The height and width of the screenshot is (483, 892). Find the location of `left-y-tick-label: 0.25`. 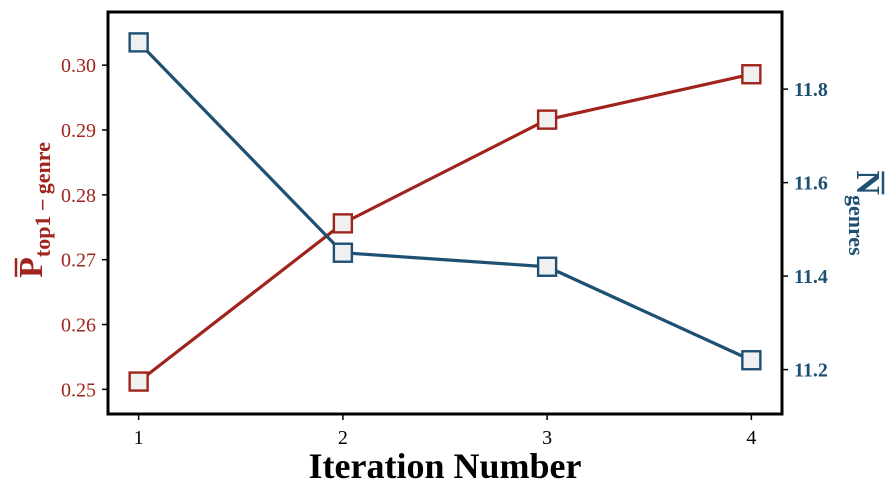

left-y-tick-label: 0.25 is located at coordinates (78, 390).